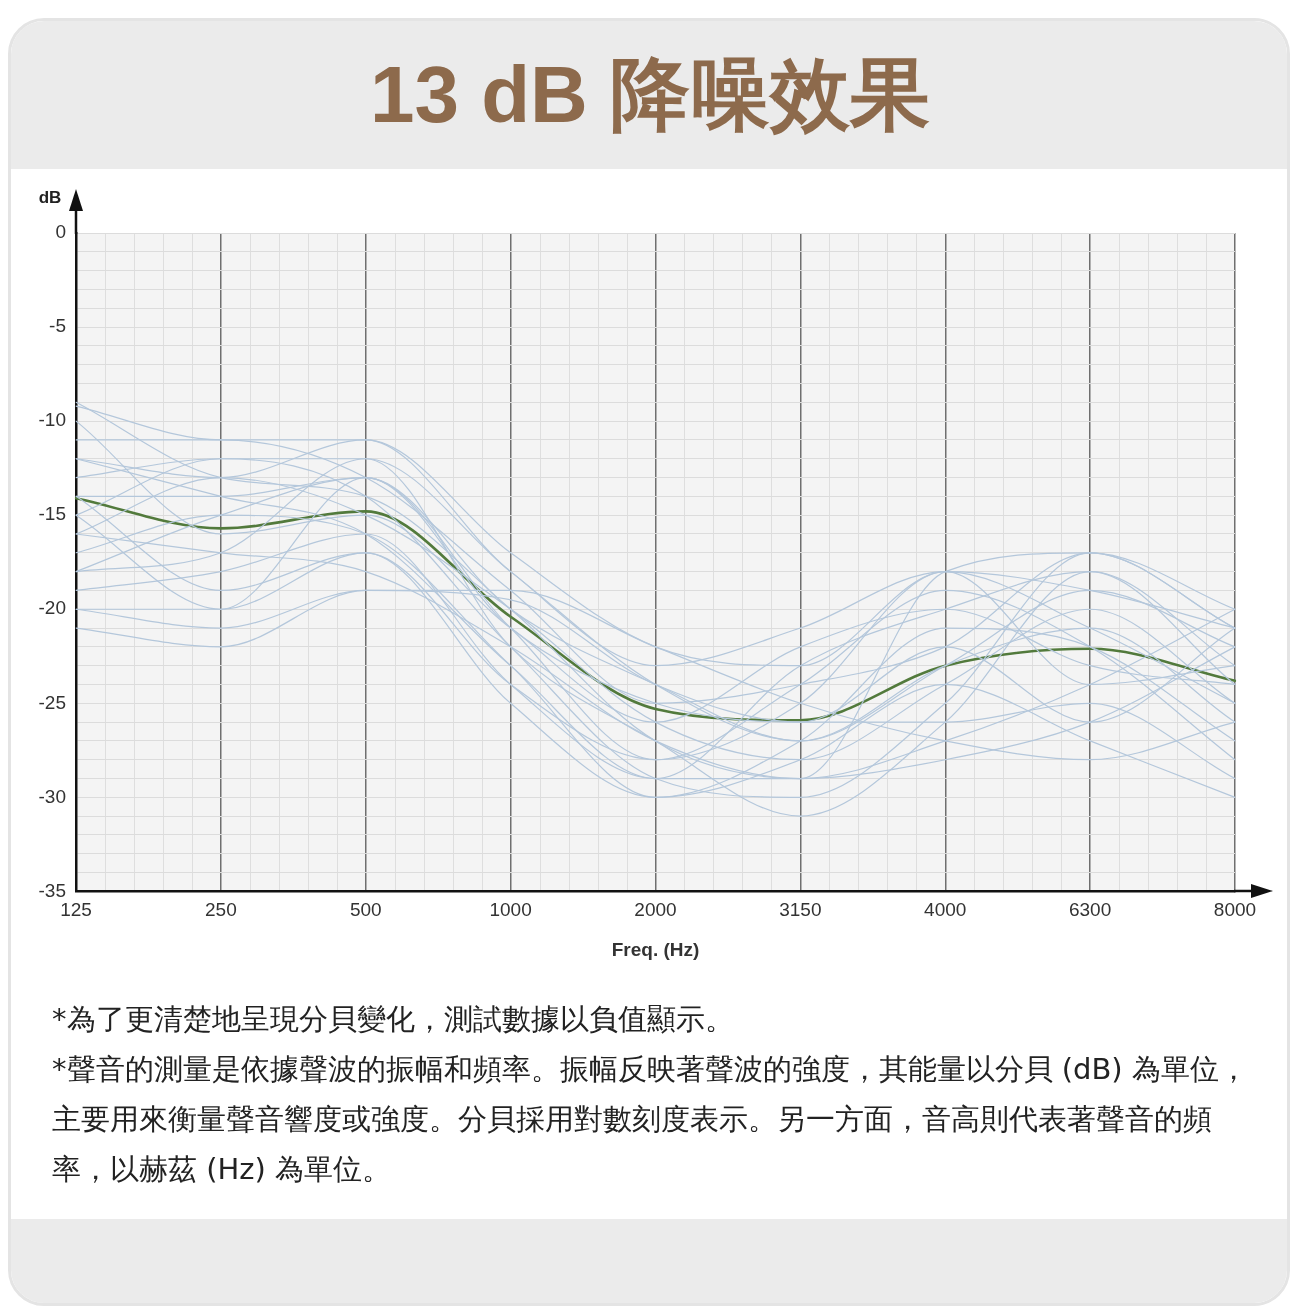  I want to click on y-tick-label: -20, so click(52, 608).